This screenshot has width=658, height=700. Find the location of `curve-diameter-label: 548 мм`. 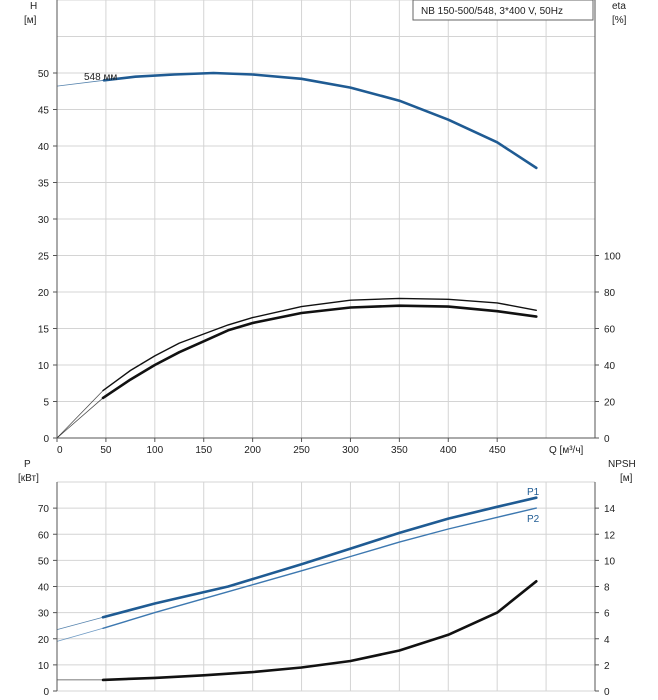

curve-diameter-label: 548 мм is located at coordinates (100, 77).